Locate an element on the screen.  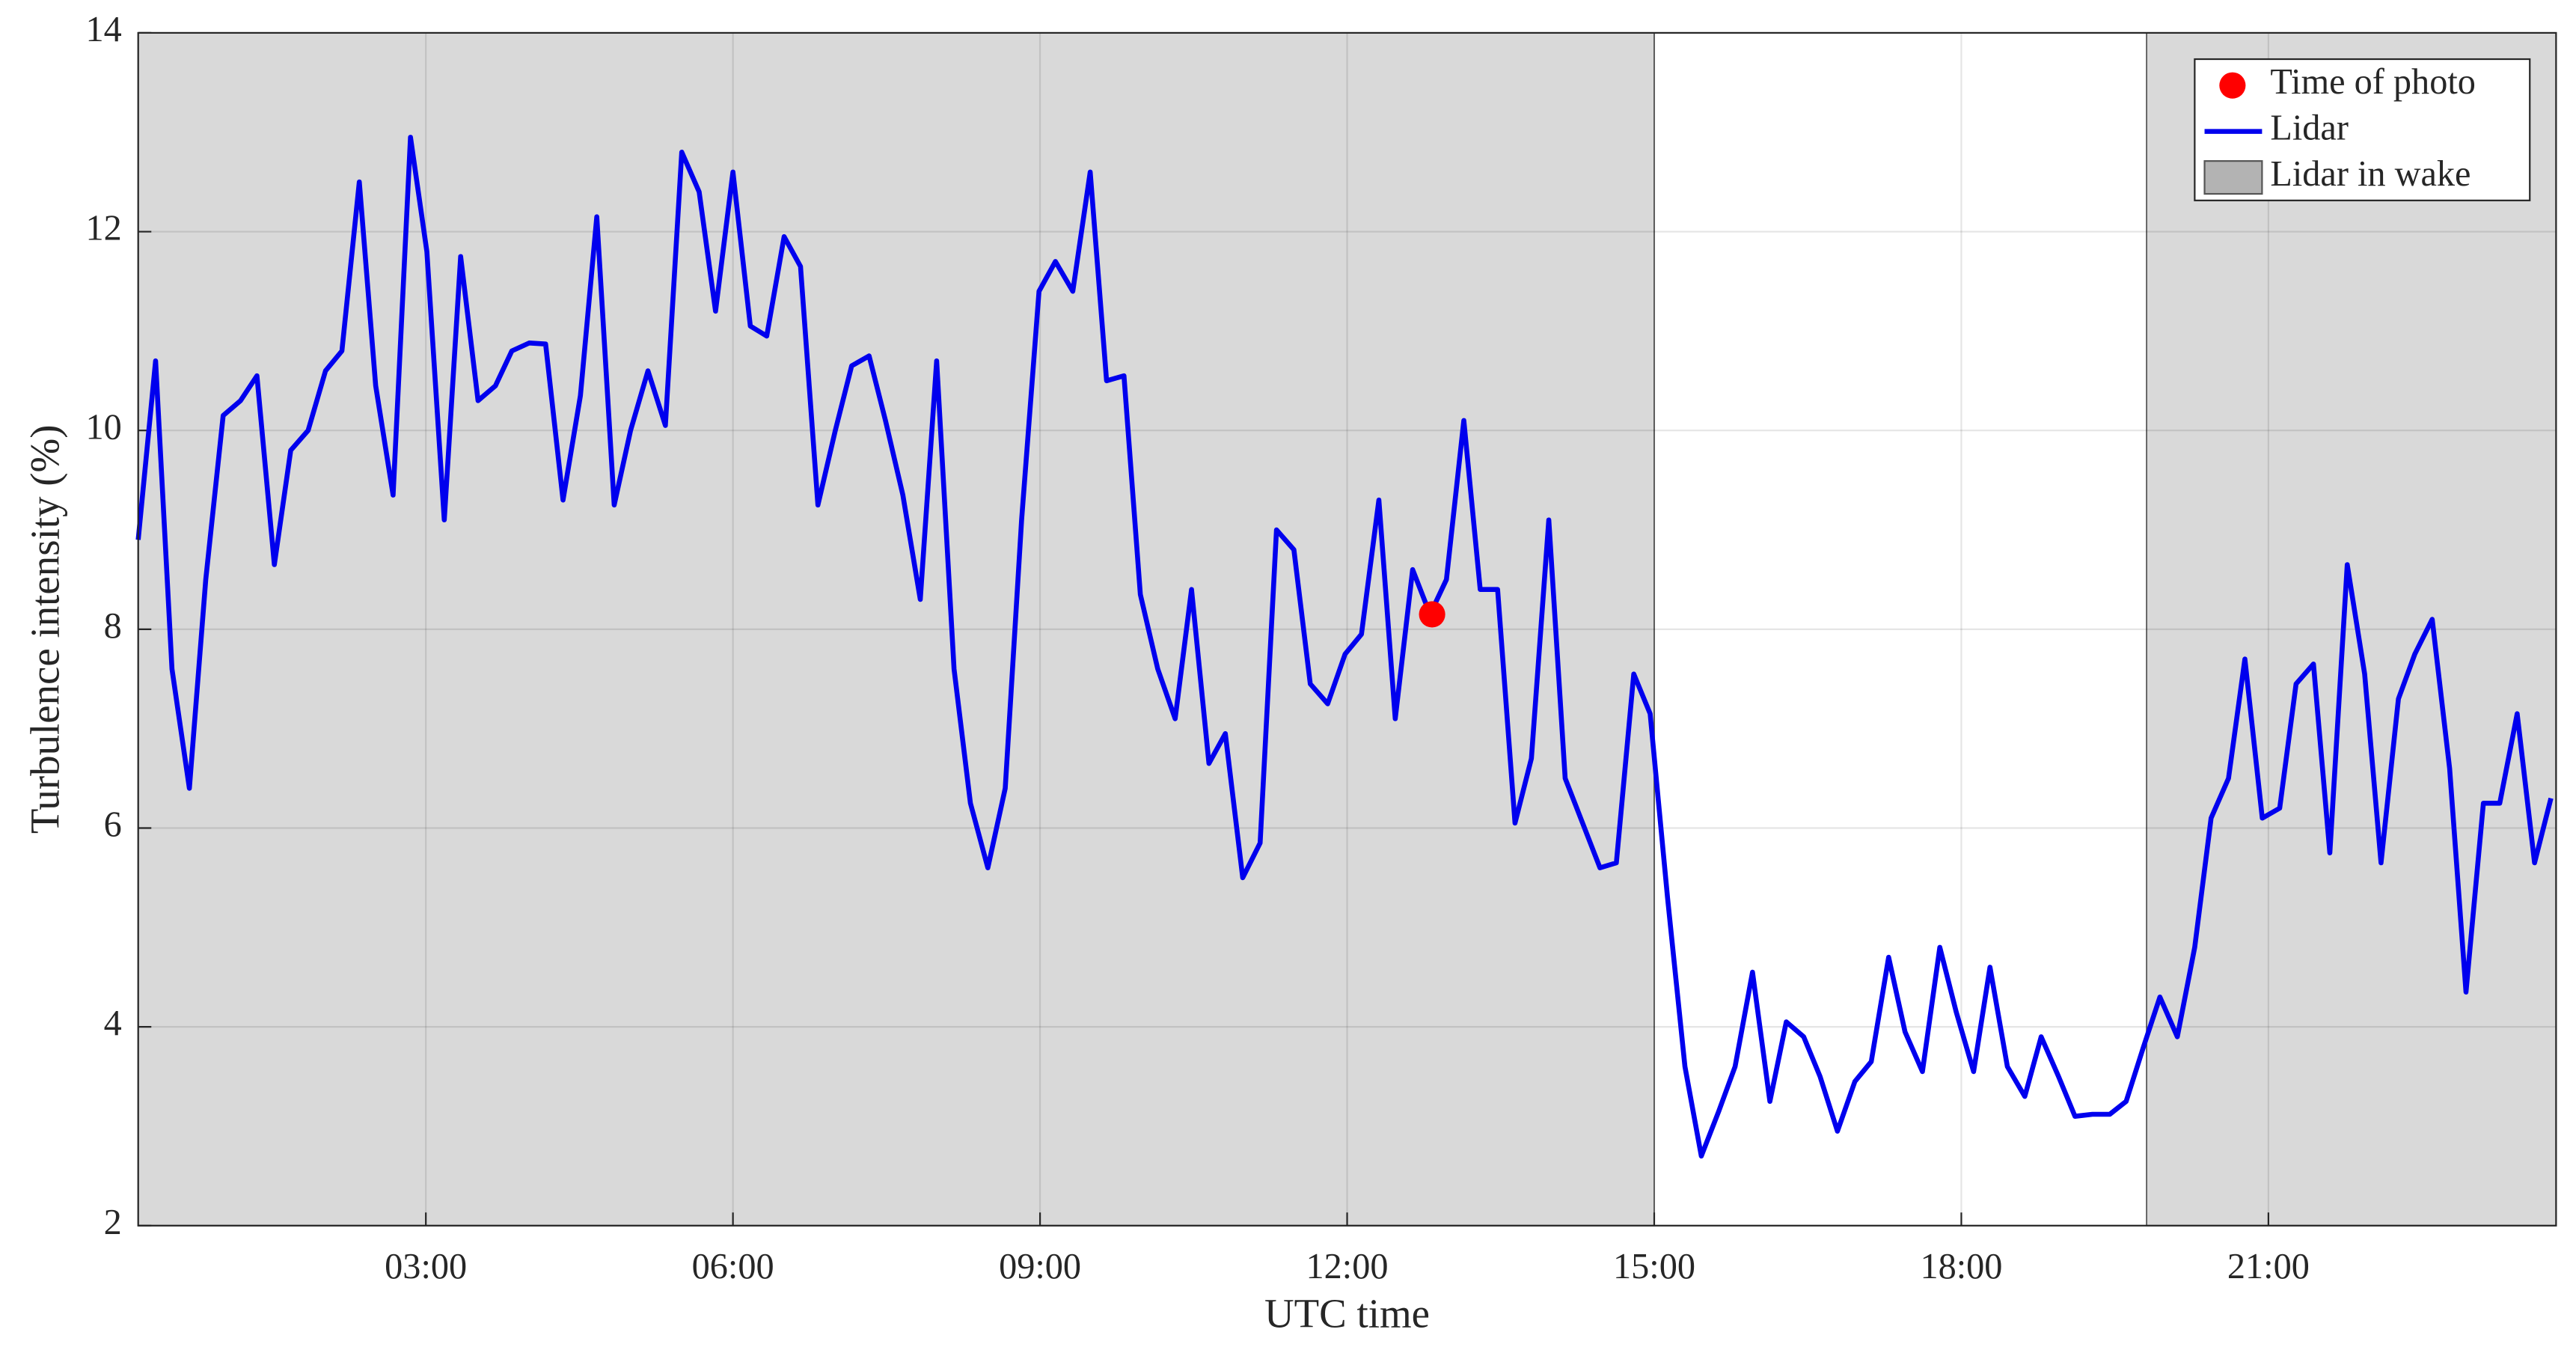
y-axis-label: Turbulence intensity (%) is located at coordinates (45, 629).